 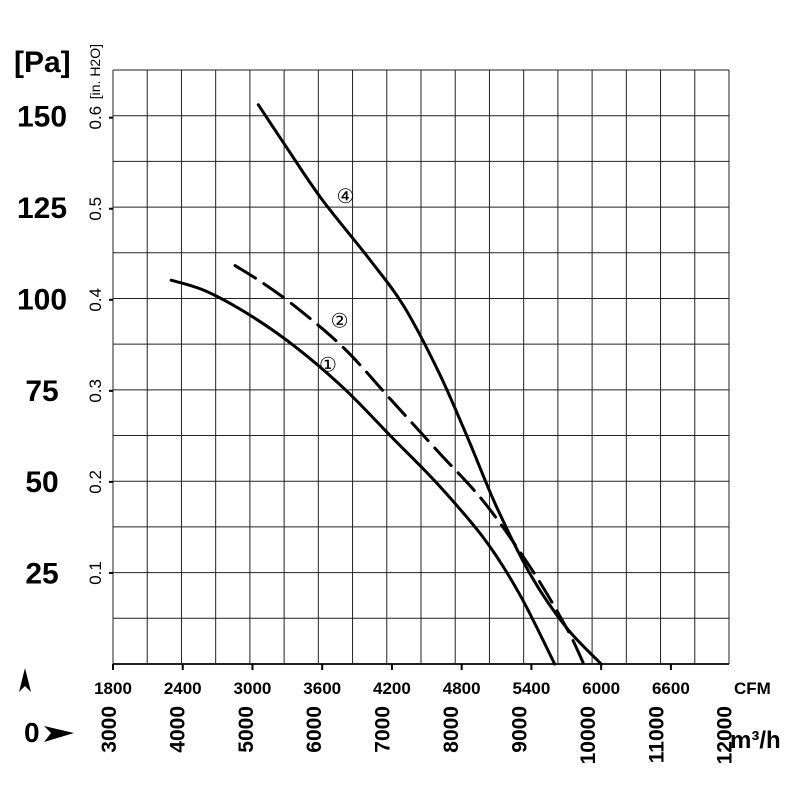 I want to click on inh2o-tick-label: 0.3, so click(x=95, y=391).